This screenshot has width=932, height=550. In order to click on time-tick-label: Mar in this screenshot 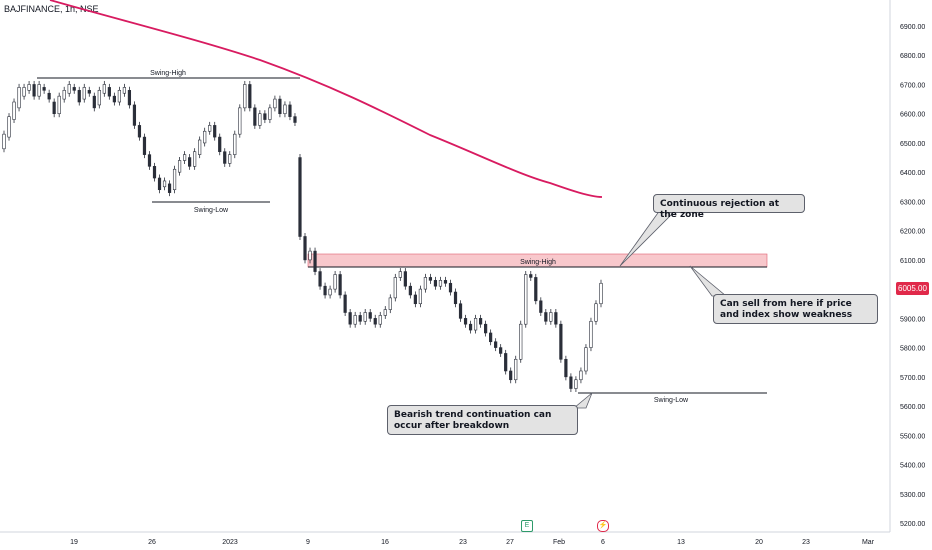, I will do `click(868, 542)`.